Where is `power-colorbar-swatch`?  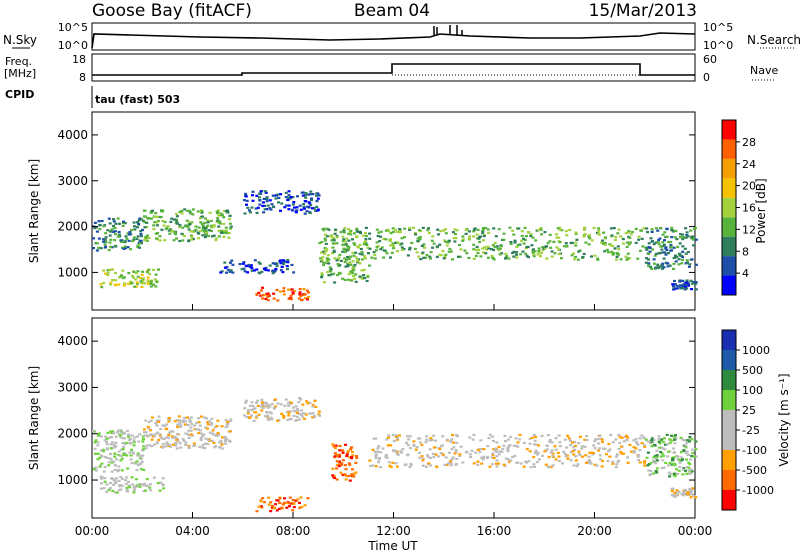 power-colorbar-swatch is located at coordinates (729, 130).